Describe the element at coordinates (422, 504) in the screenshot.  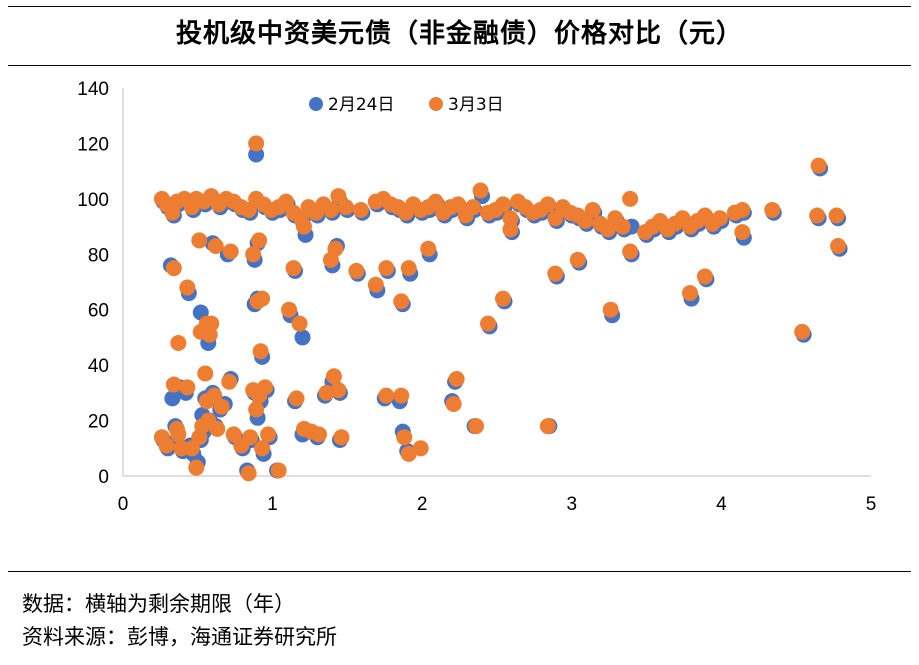
I see `x-tick-label: 2` at that location.